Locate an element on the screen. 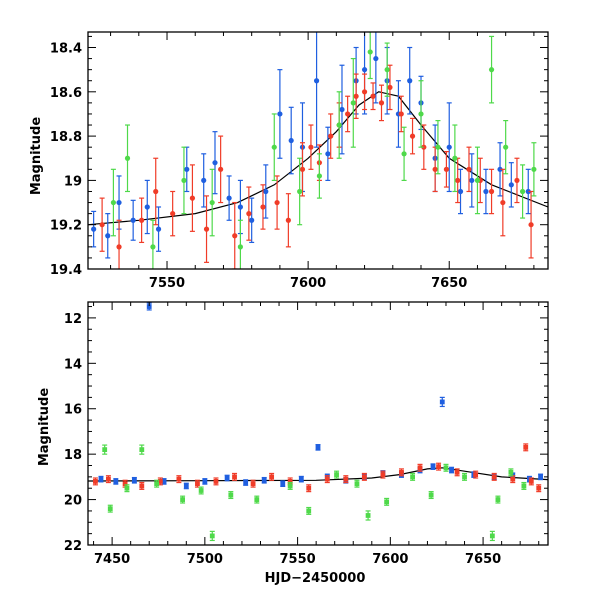 This screenshot has width=600, height=604. x-tick-label: 7650 is located at coordinates (483, 559).